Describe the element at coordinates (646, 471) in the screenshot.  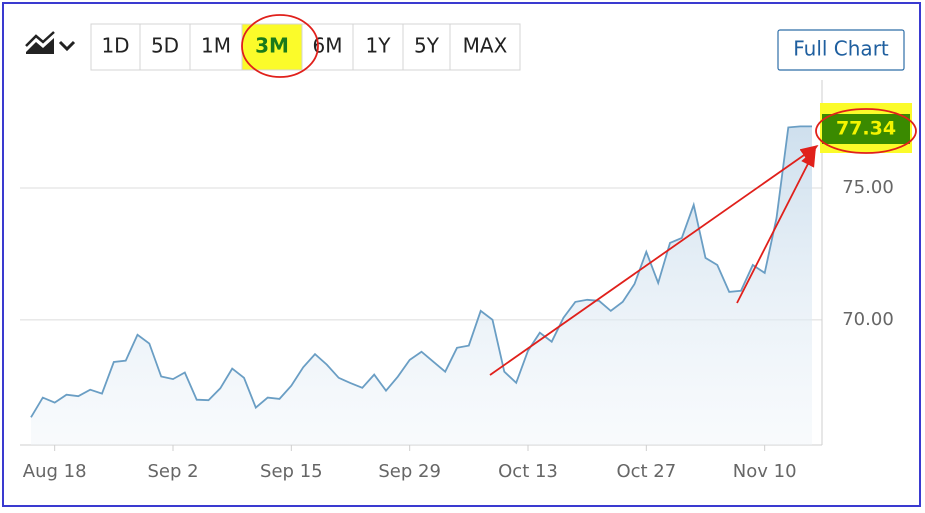
I see `x-tick-label: Oct 27` at that location.